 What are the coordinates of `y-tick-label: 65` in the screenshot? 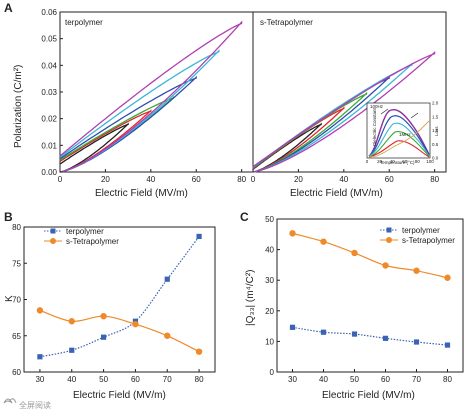 It's located at (16, 336).